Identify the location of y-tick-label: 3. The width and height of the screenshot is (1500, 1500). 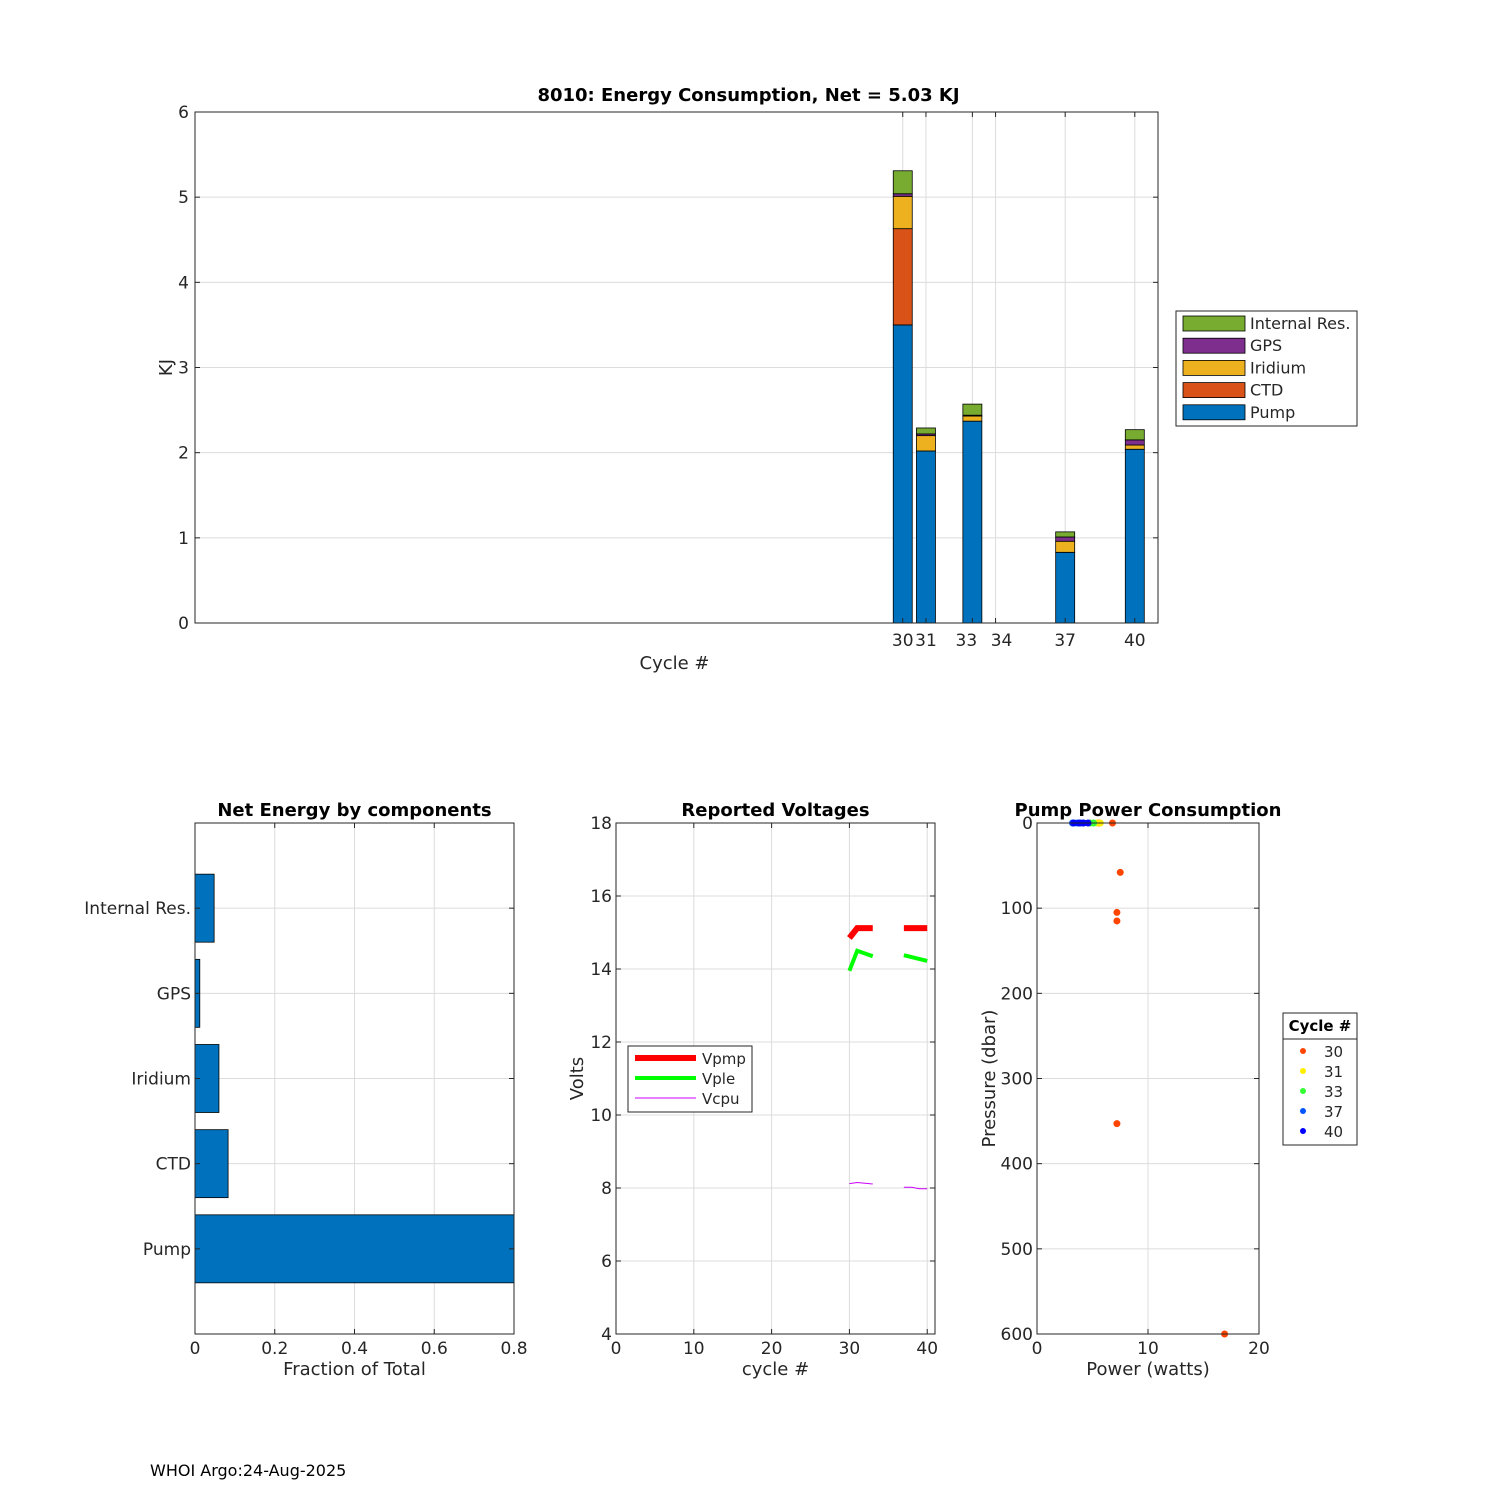
(183, 369).